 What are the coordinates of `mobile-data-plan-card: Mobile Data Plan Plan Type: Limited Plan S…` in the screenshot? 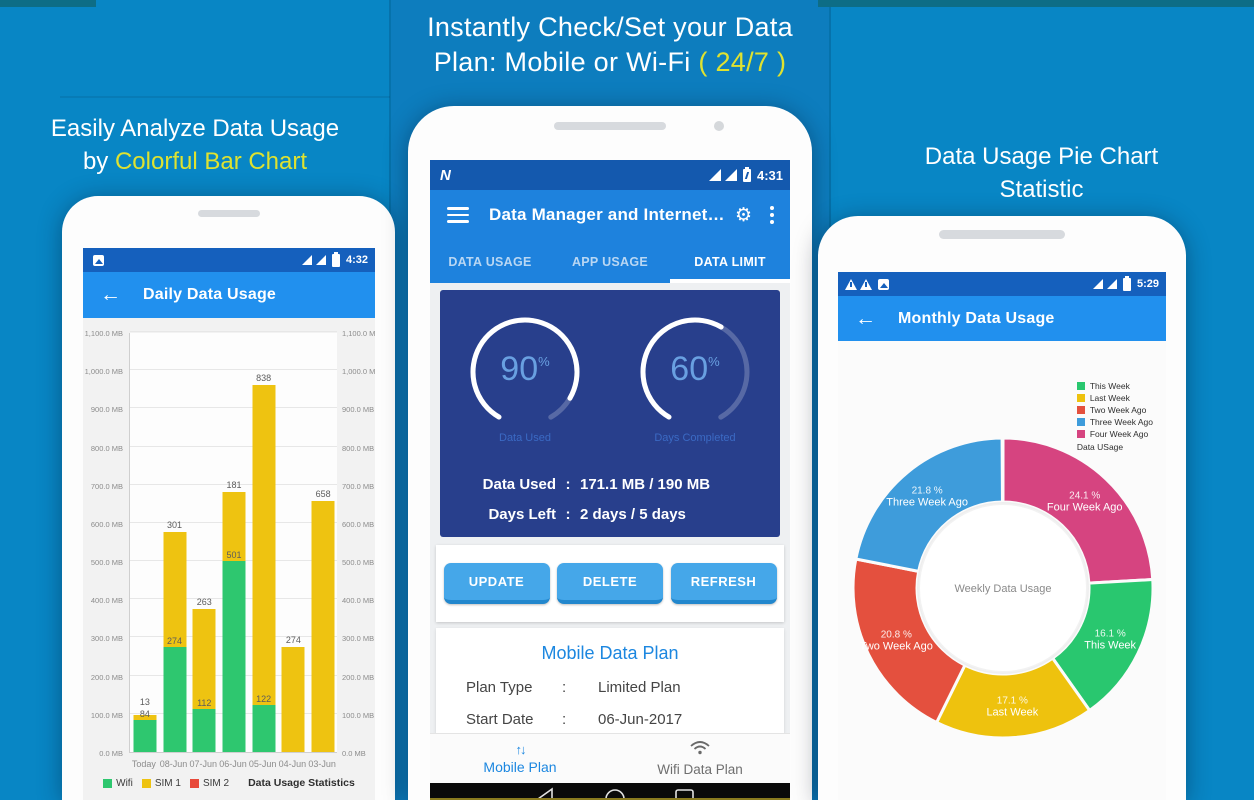 It's located at (610, 681).